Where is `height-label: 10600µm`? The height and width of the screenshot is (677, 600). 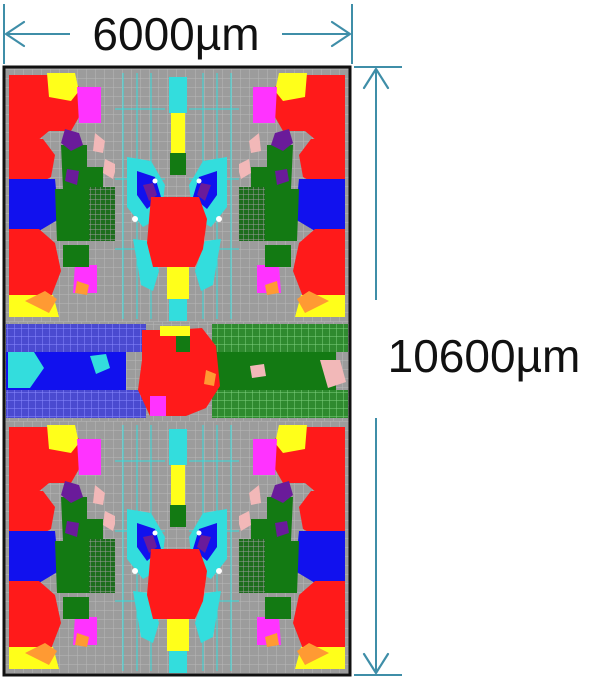 height-label: 10600µm is located at coordinates (484, 356).